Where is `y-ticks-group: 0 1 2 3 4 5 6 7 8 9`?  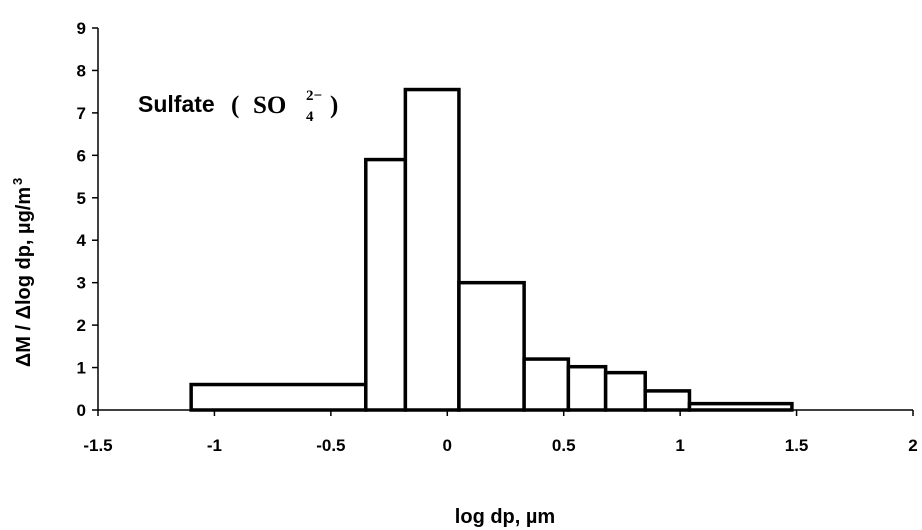
y-ticks-group: 0 1 2 3 4 5 6 7 8 9 is located at coordinates (87, 219).